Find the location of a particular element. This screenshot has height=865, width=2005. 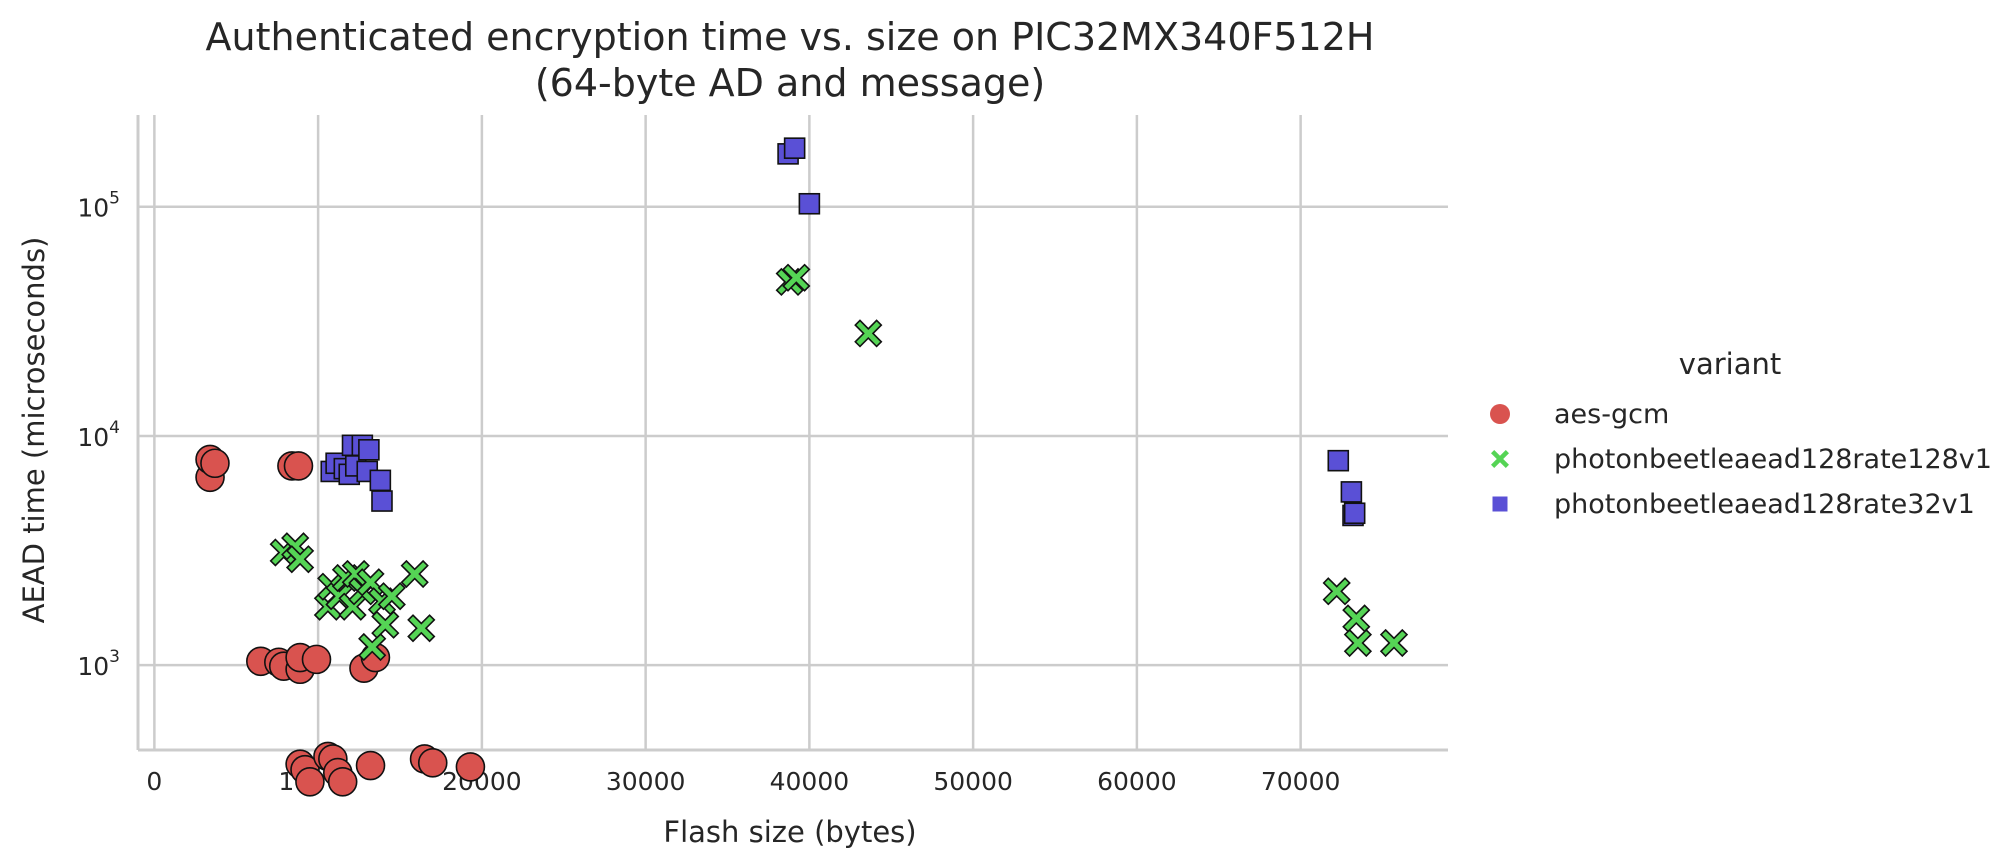

y-axis-ticks: 10³ 10⁴ 10⁵ is located at coordinates (98, 435).